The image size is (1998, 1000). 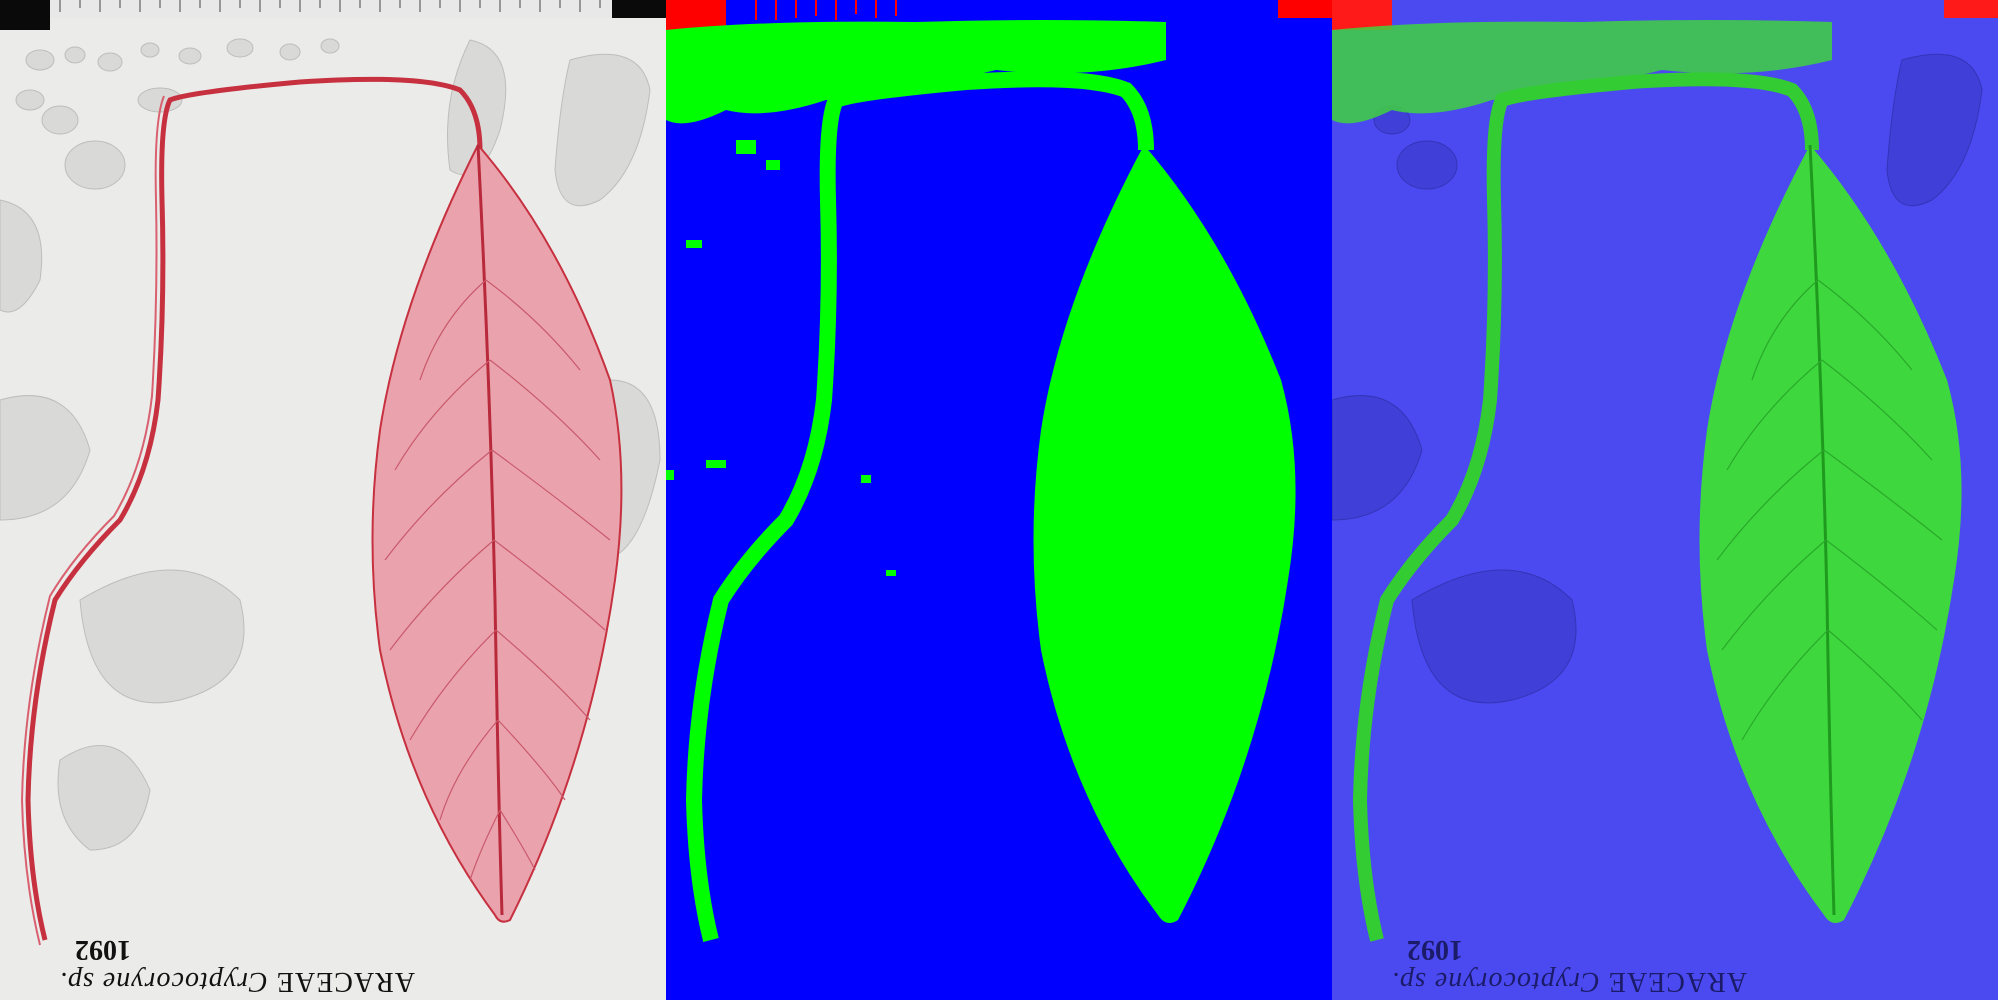 What do you see at coordinates (1408, 981) in the screenshot?
I see `overlay-label-species: sp.` at bounding box center [1408, 981].